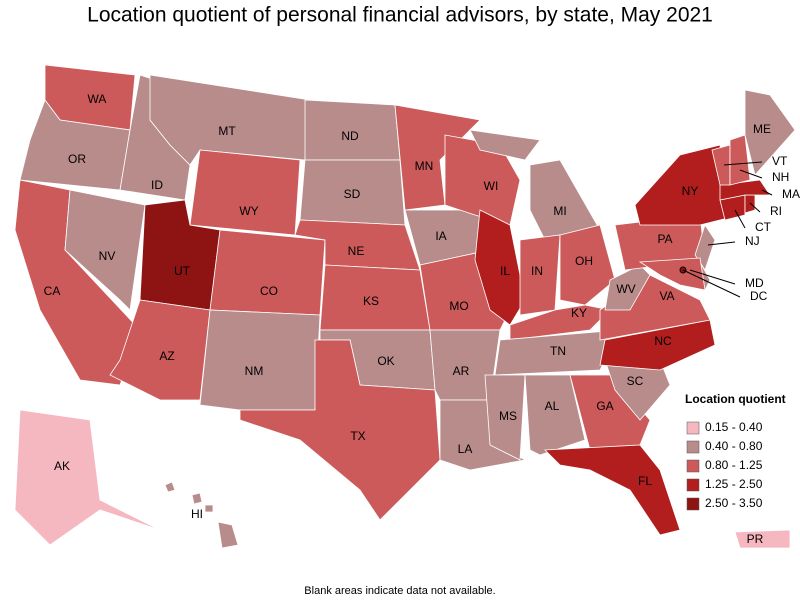  What do you see at coordinates (385, 361) in the screenshot?
I see `state-label: OK` at bounding box center [385, 361].